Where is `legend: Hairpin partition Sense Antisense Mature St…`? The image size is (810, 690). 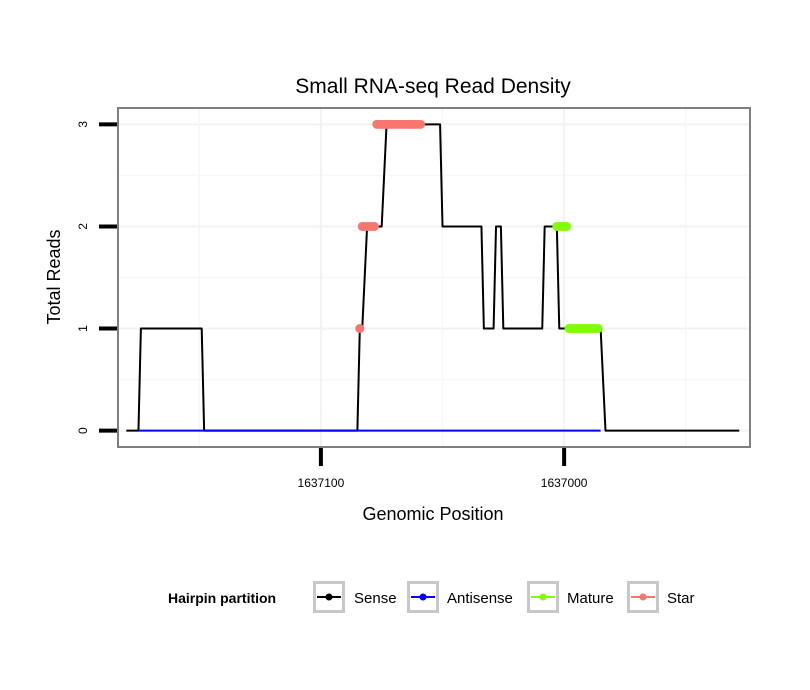 legend: Hairpin partition Sense Antisense Mature St… is located at coordinates (431, 597).